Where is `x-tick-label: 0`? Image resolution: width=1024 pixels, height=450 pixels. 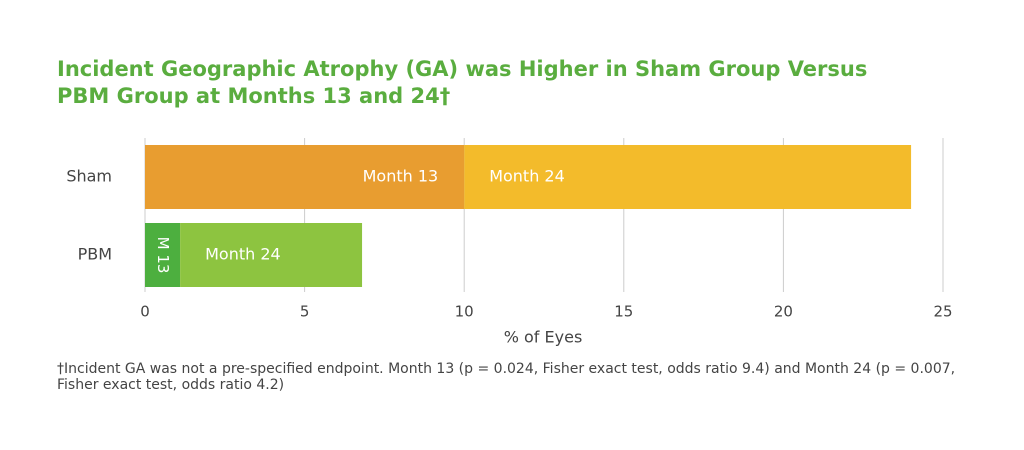 x-tick-label: 0 is located at coordinates (145, 312).